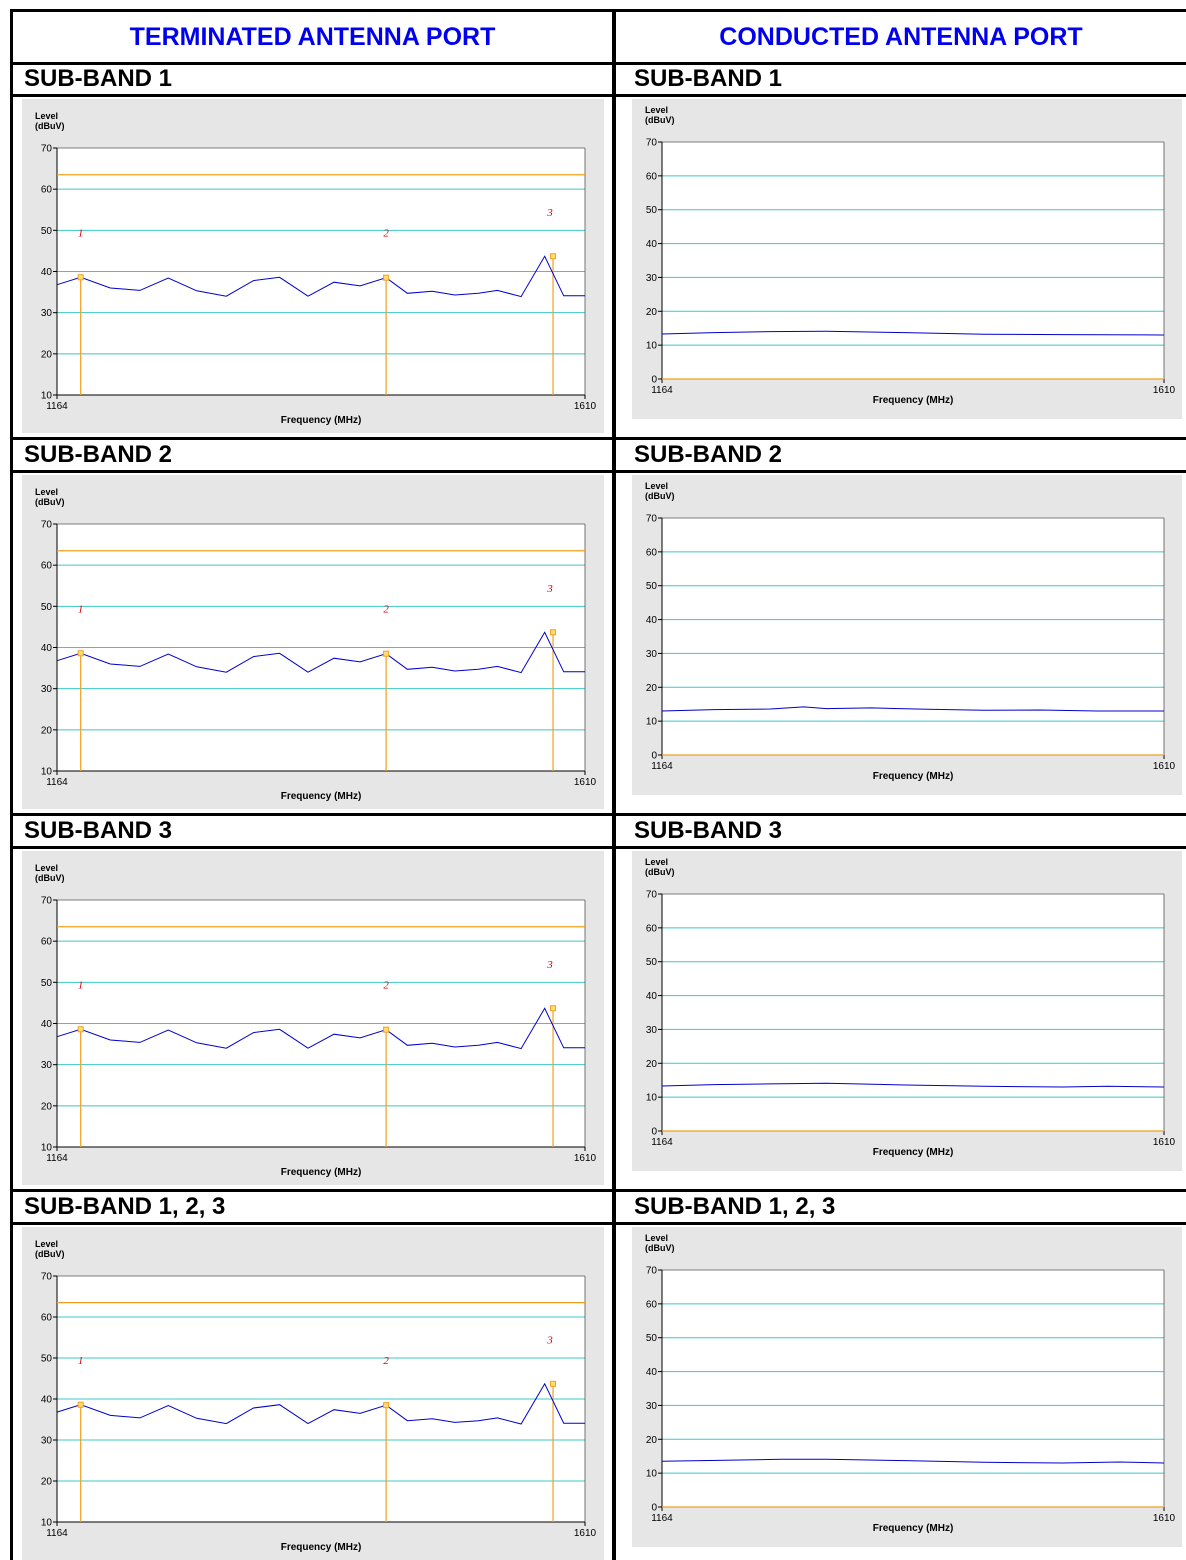 The height and width of the screenshot is (1560, 1186). I want to click on header-divider, so click(598, 63).